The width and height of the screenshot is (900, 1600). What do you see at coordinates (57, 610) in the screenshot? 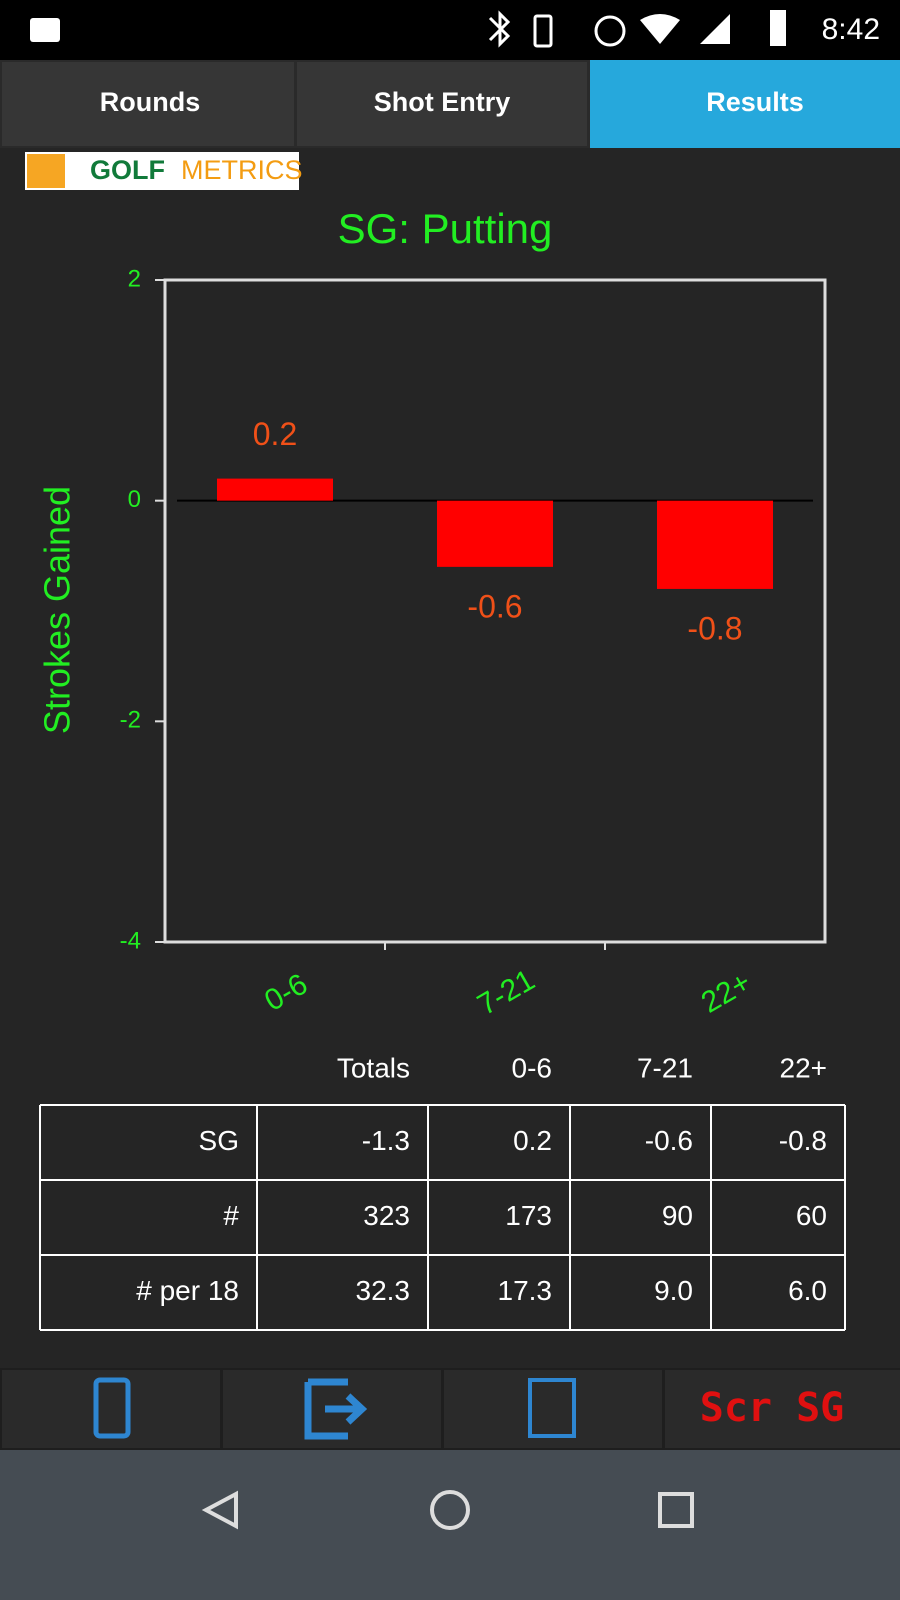
I see `y-axis-label: Strokes Gained` at bounding box center [57, 610].